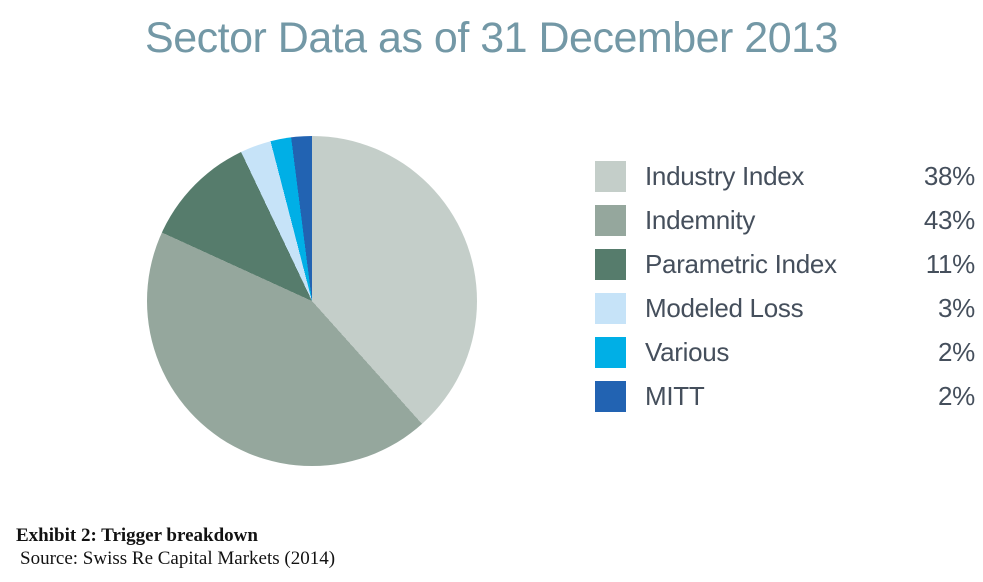  What do you see at coordinates (741, 263) in the screenshot?
I see `legend-label: Parametric Index` at bounding box center [741, 263].